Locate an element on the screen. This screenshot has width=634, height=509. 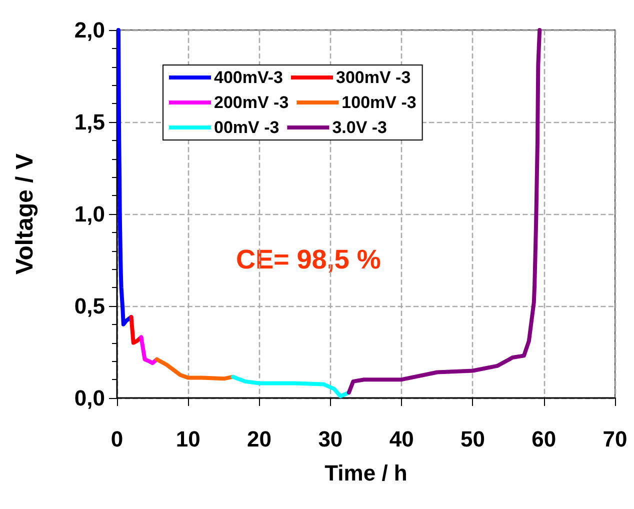
y-tick-label: 1,0 is located at coordinates (89, 214).